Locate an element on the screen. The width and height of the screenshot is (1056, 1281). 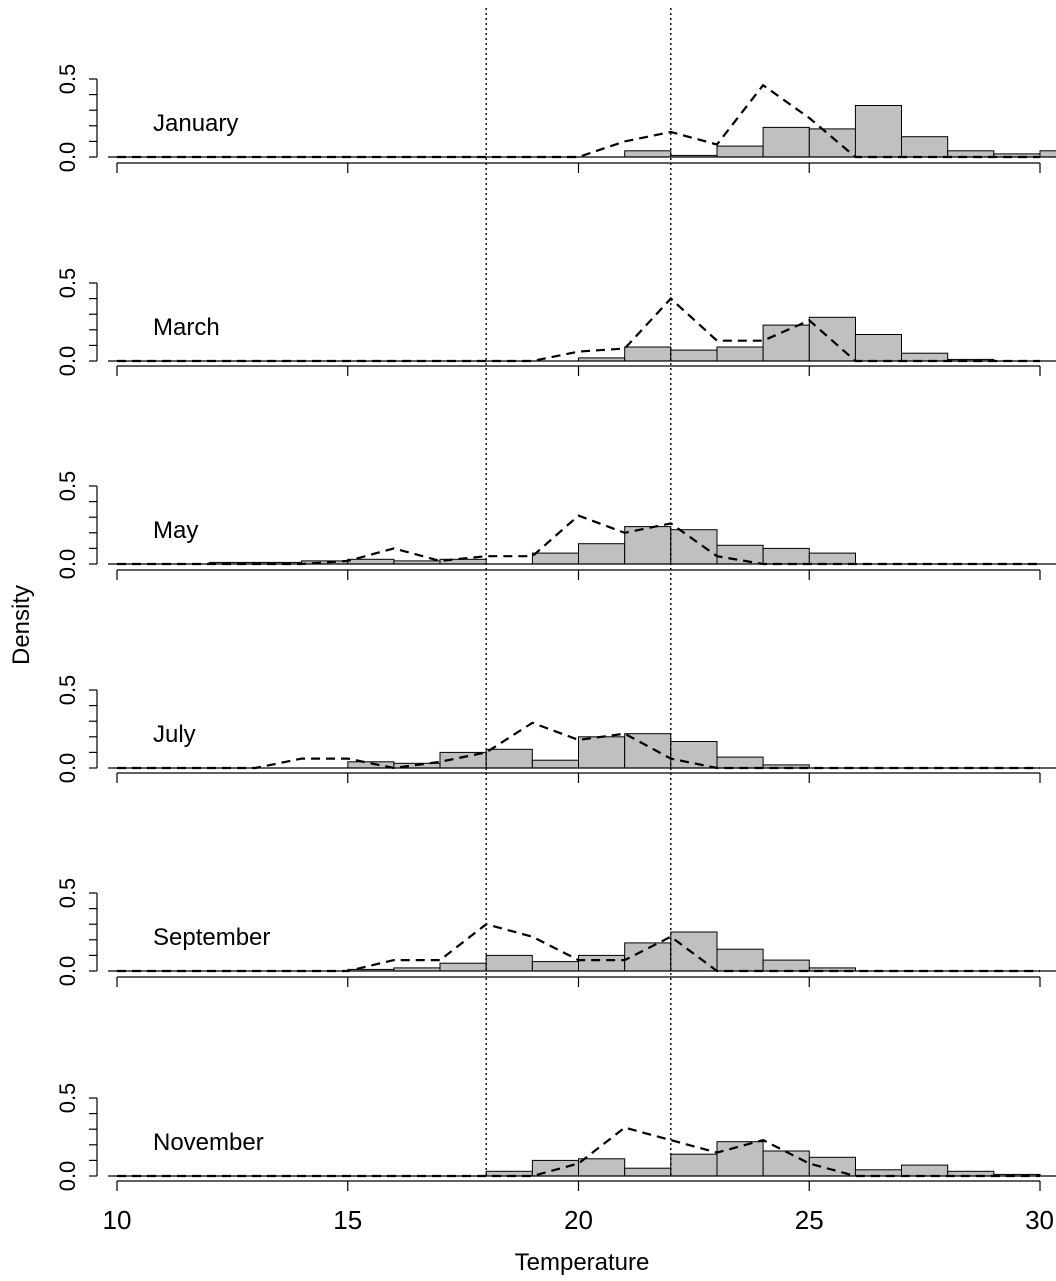
panel-label: January is located at coordinates (195, 123).